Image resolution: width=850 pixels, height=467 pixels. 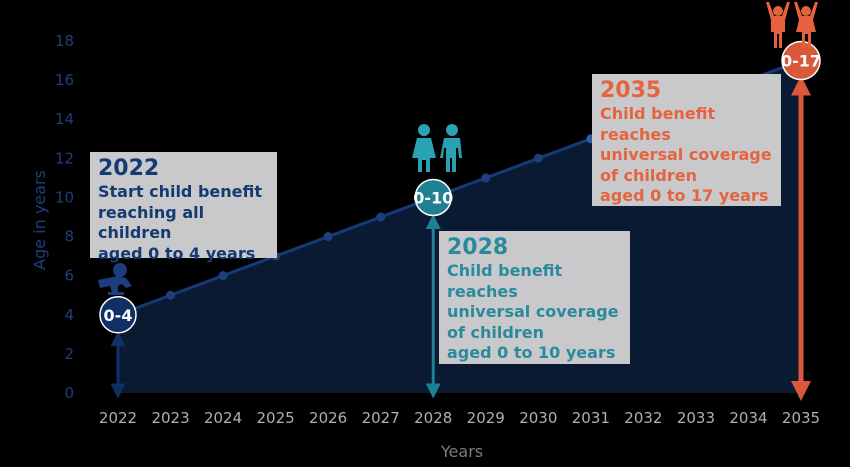 I want to click on callout-2035-line-4: aged 0 to 17 years, so click(x=684, y=196).